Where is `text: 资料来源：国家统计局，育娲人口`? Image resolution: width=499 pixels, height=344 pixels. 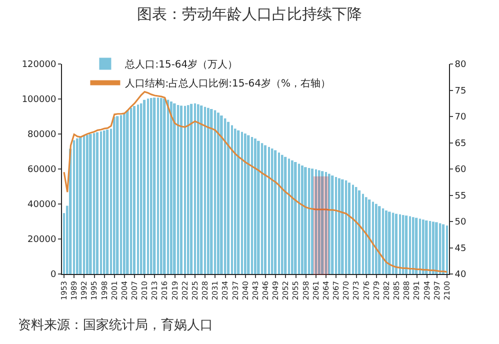
text: 资料来源：国家统计局，育娲人口 is located at coordinates (115, 325).